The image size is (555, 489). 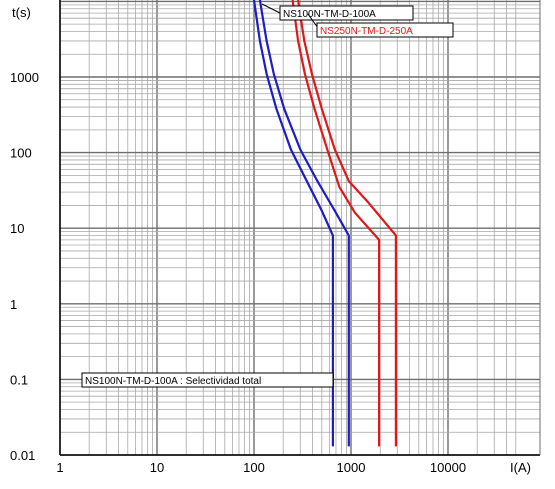 What do you see at coordinates (366, 31) in the screenshot?
I see `label-ns250-text: NS250N-TM-D-250A` at bounding box center [366, 31].